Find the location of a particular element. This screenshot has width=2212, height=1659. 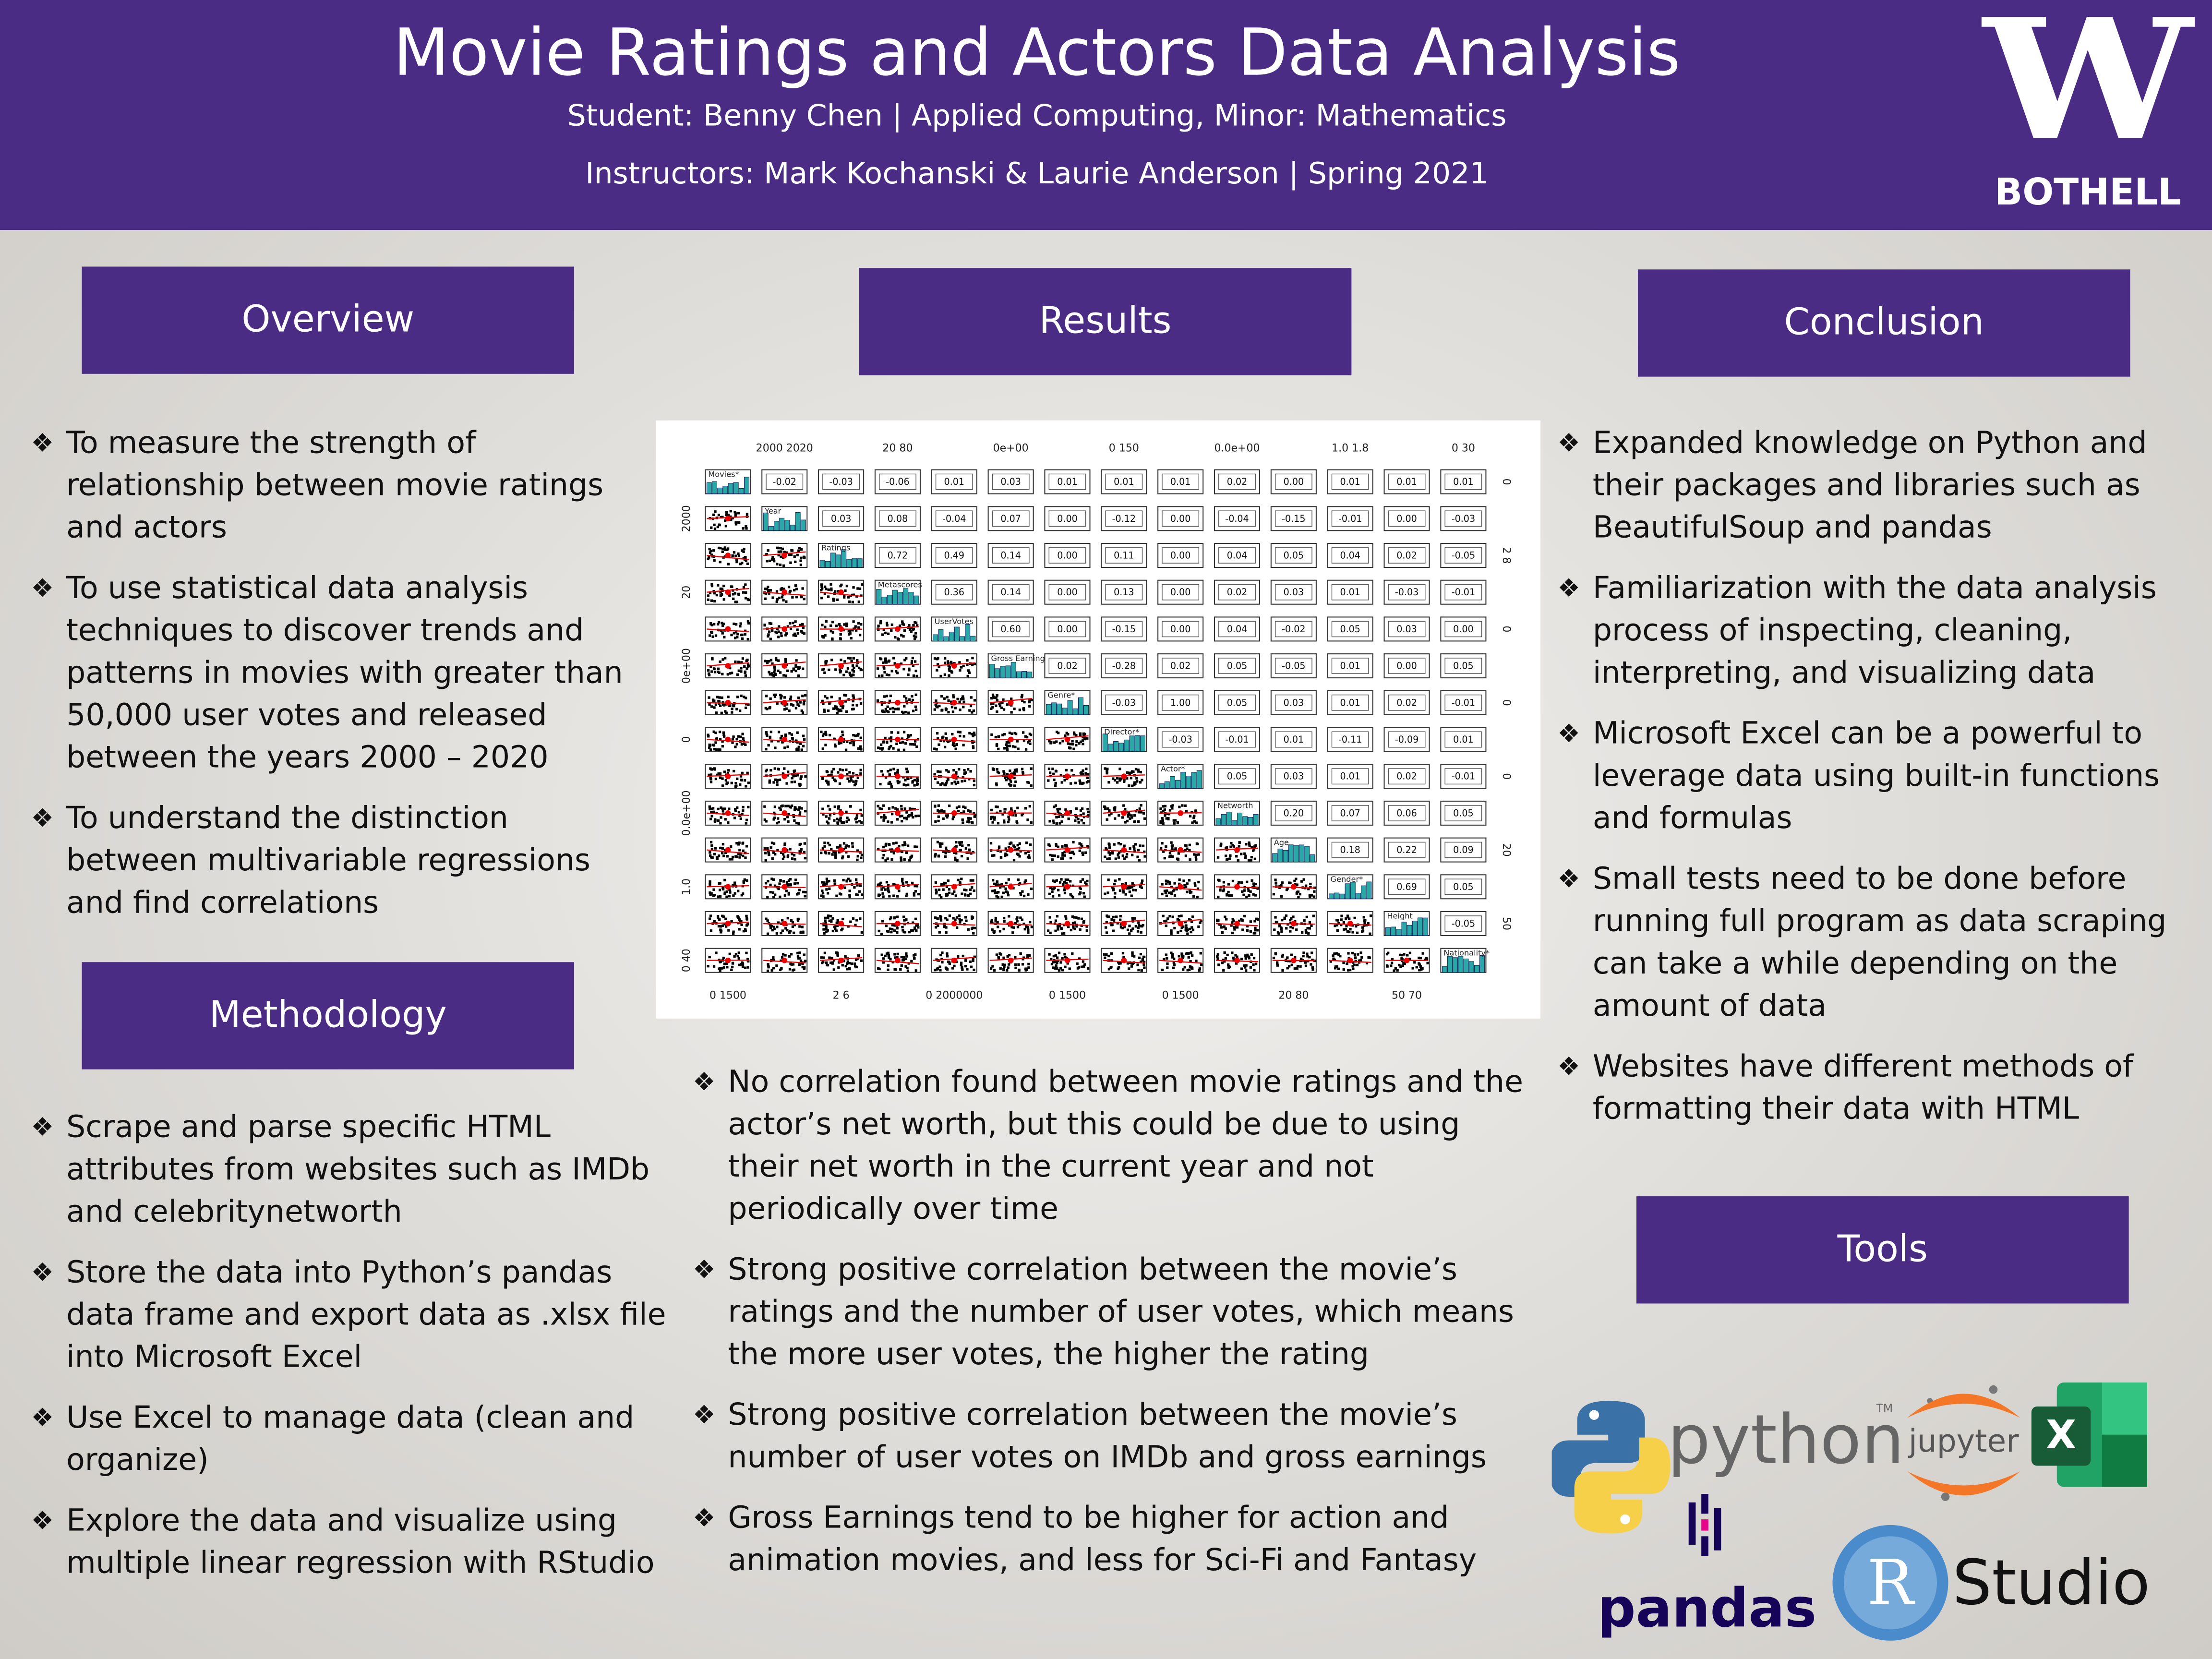

python-wordmark: python is located at coordinates (1786, 1440).